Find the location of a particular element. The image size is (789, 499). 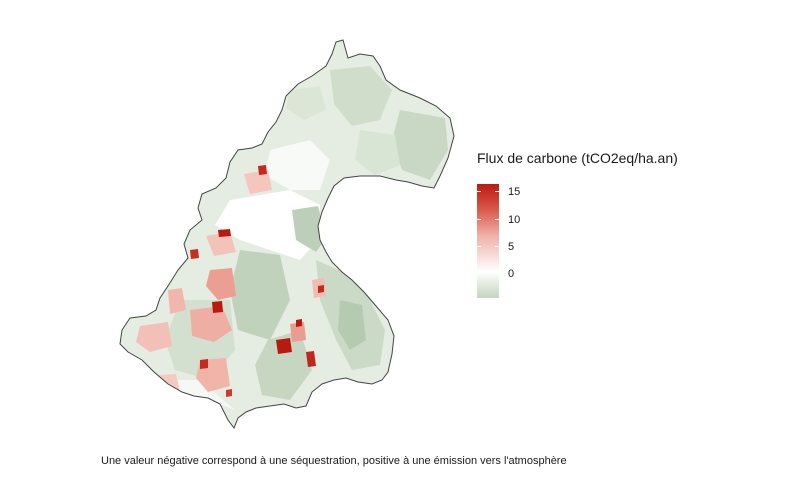

legend-tick-label: 0 is located at coordinates (511, 274).